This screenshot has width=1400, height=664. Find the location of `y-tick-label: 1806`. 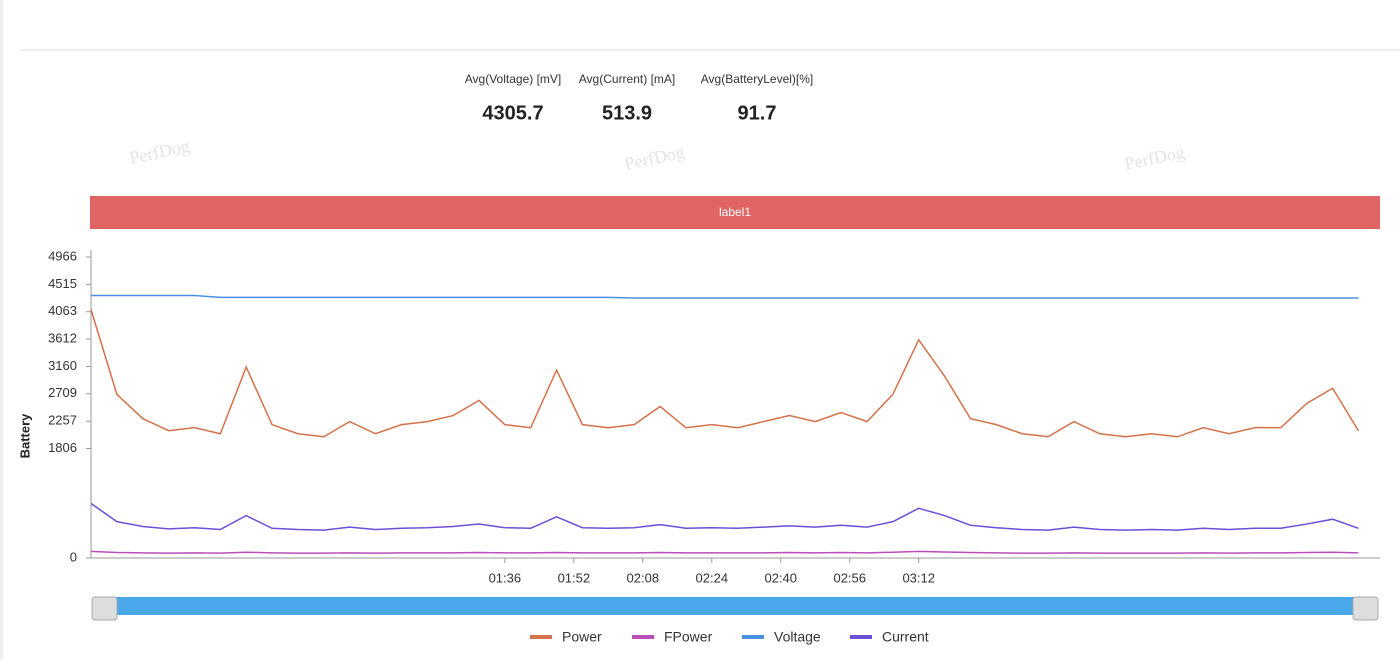

y-tick-label: 1806 is located at coordinates (62, 447).